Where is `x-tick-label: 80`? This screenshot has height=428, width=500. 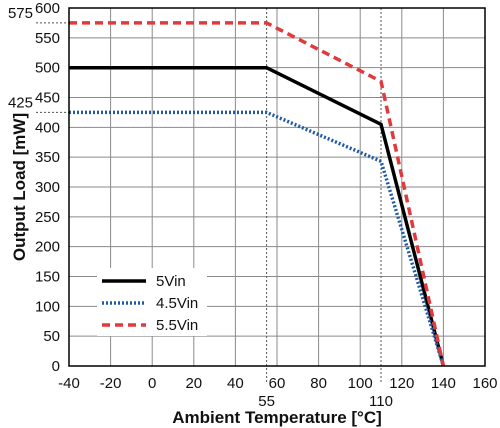 x-tick-label: 80 is located at coordinates (318, 383).